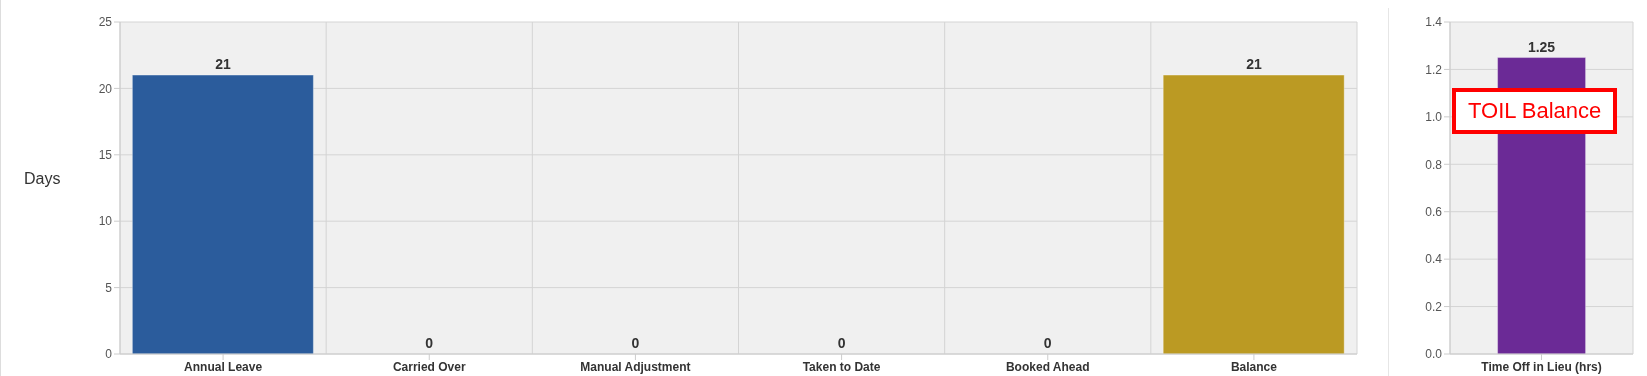 Image resolution: width=1647 pixels, height=376 pixels. Describe the element at coordinates (1541, 366) in the screenshot. I see `x-tick-label: Time Off in Lieu (hrs)` at that location.